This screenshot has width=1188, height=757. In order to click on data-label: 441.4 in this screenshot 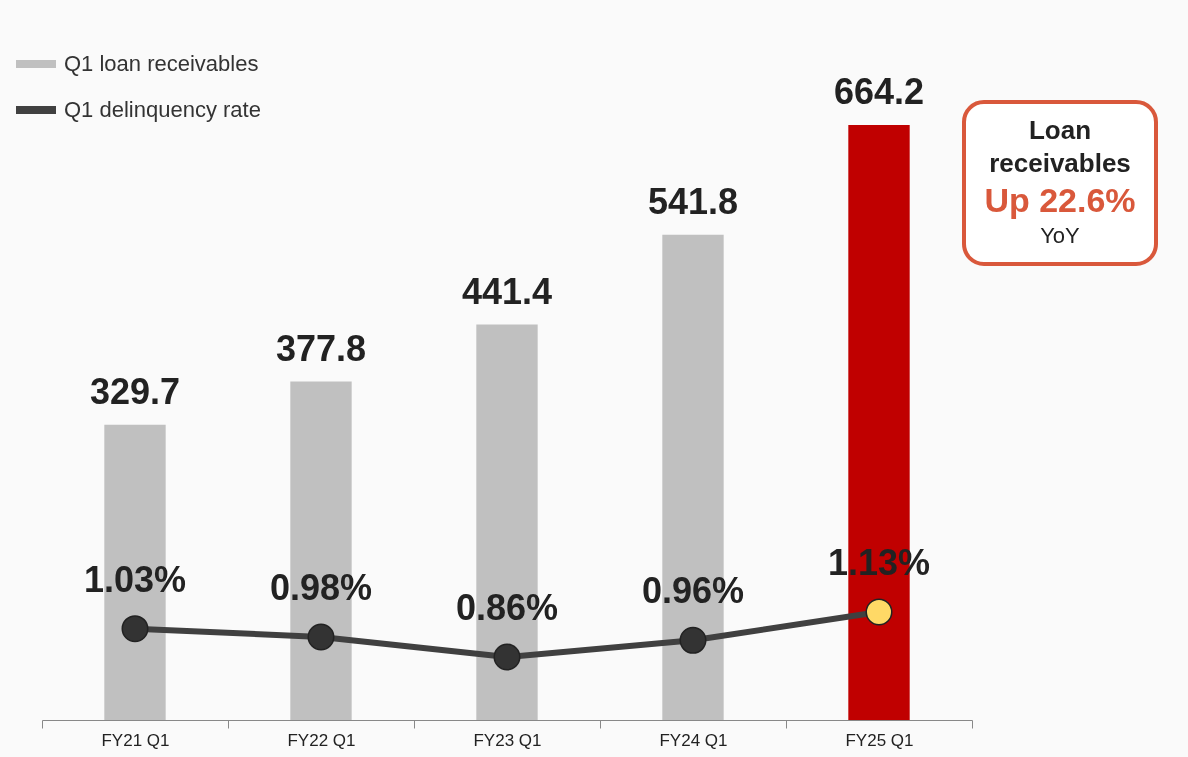, I will do `click(507, 291)`.